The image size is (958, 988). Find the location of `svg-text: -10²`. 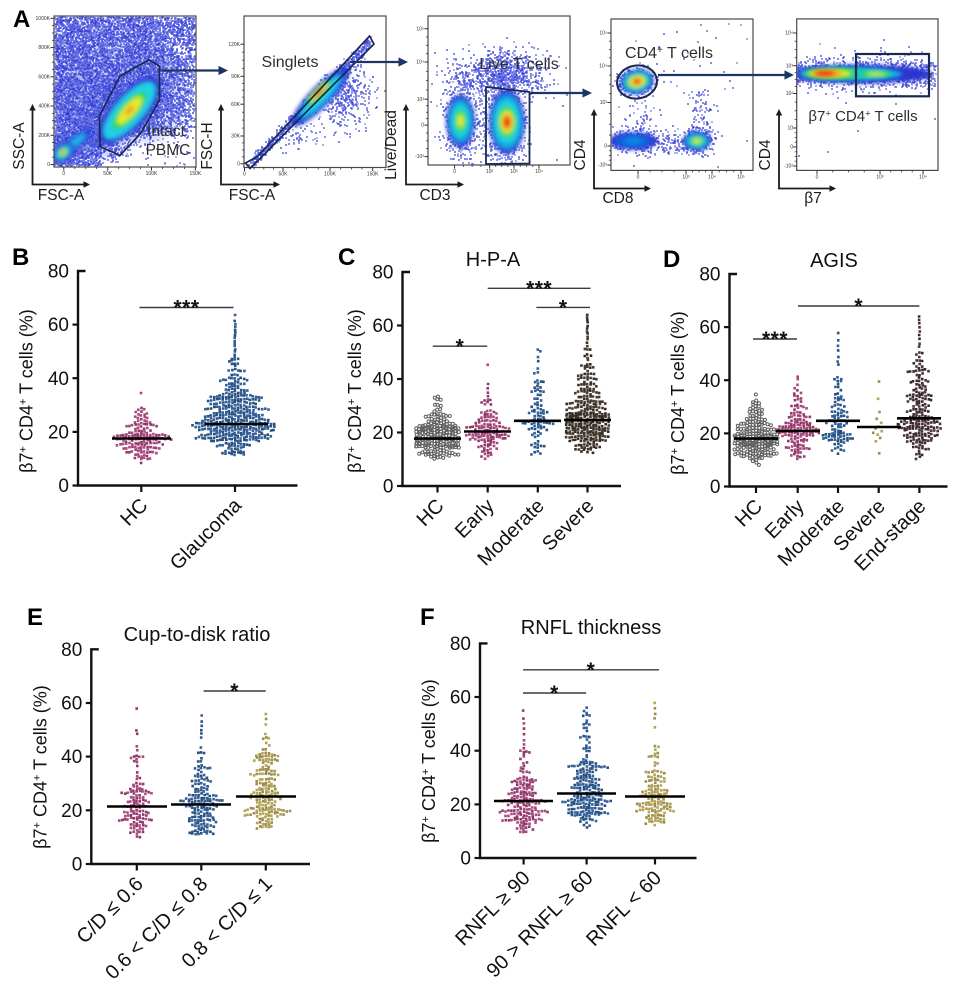

svg-text: -10² is located at coordinates (788, 167).